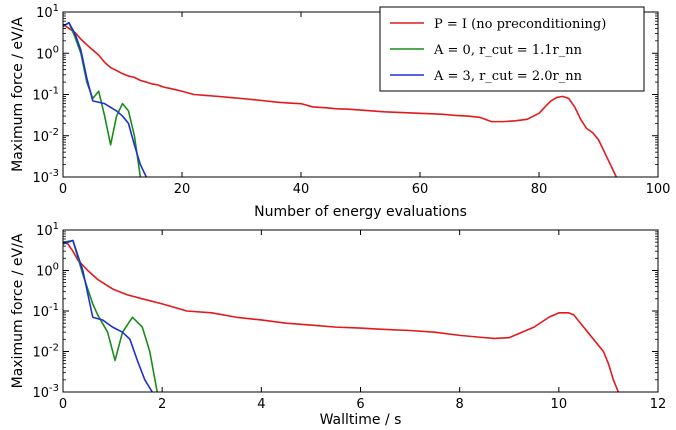 Image resolution: width=676 pixels, height=430 pixels. What do you see at coordinates (460, 404) in the screenshot?
I see `x-tick-label: 8` at bounding box center [460, 404].